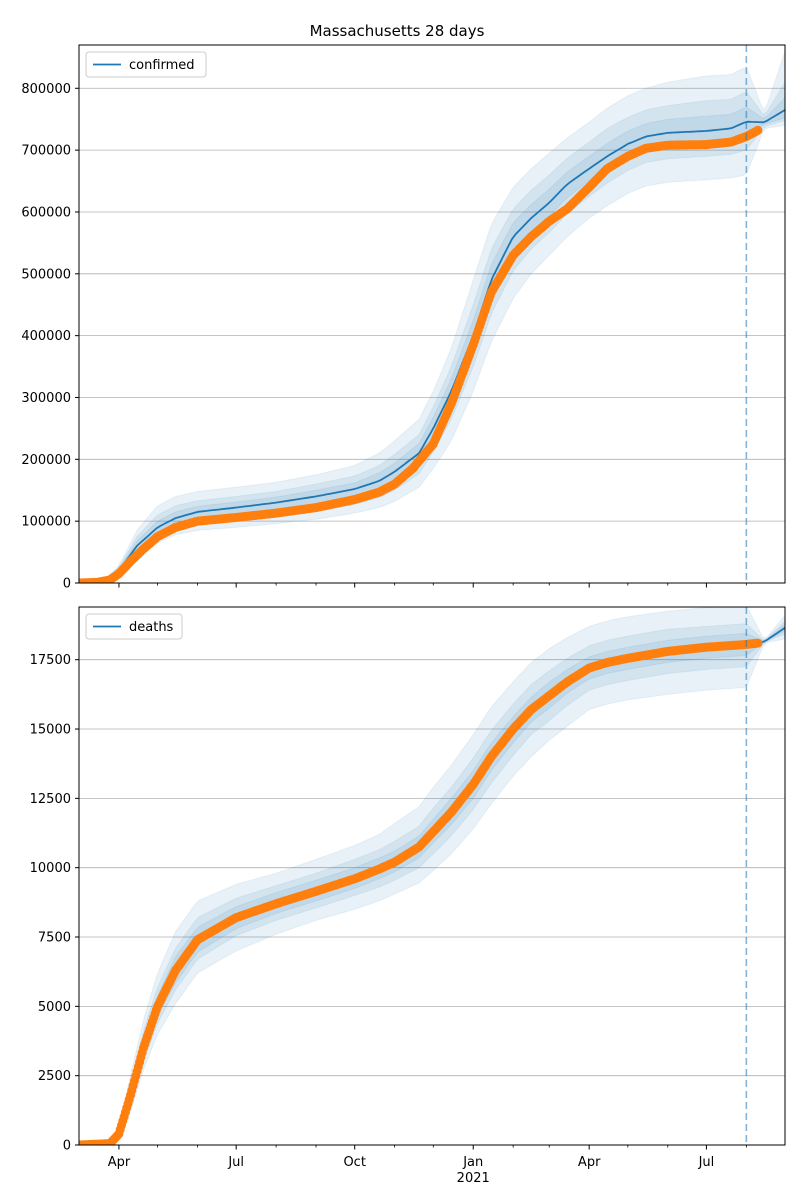 The image size is (800, 1200). I want to click on y-tick-label: 700000, so click(46, 151).